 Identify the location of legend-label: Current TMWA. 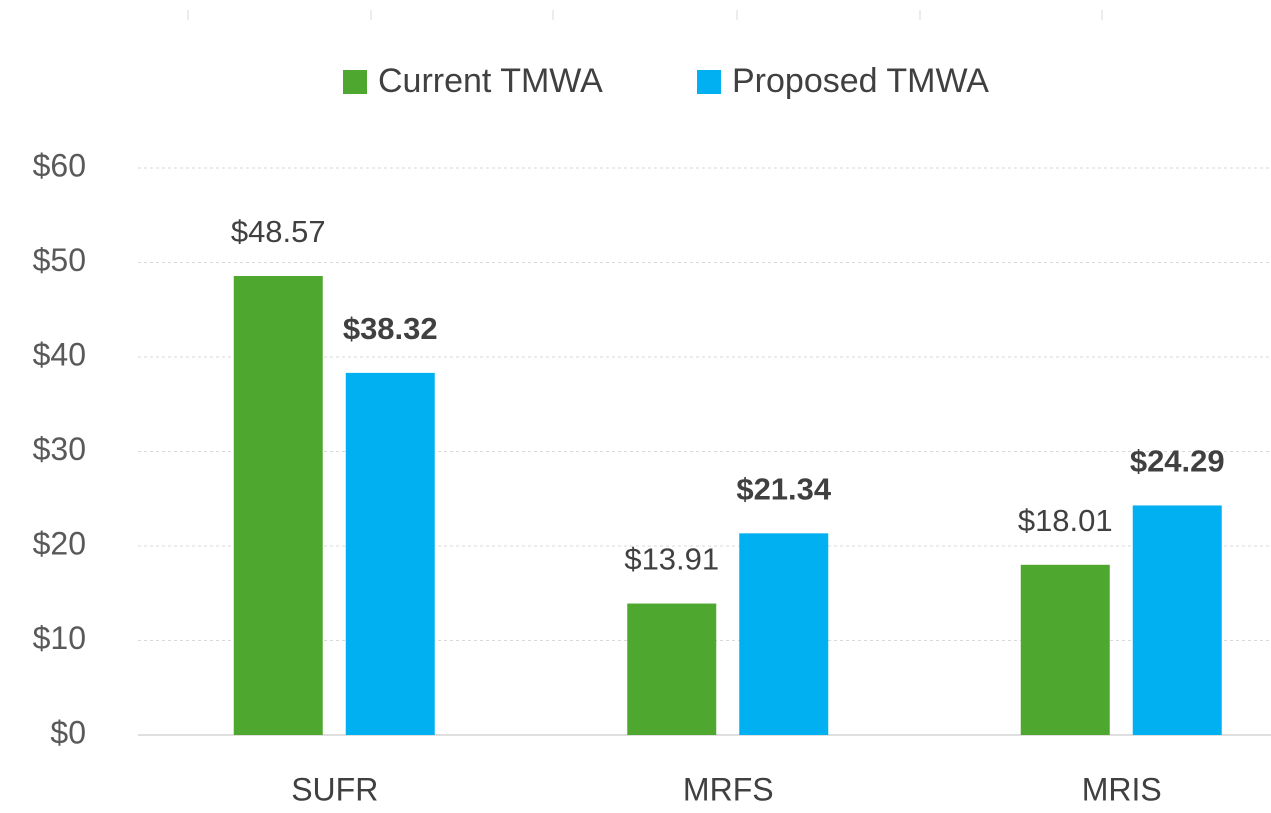
(490, 81).